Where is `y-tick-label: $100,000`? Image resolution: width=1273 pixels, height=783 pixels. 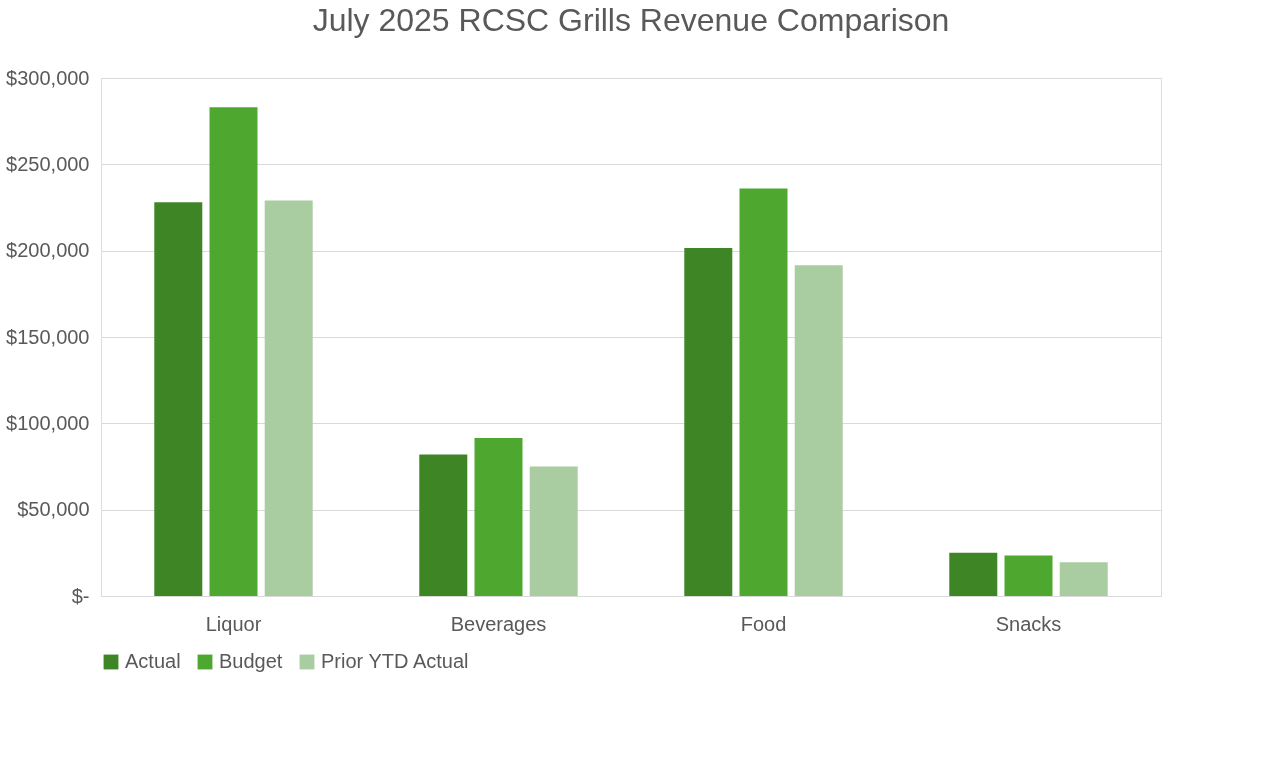 y-tick-label: $100,000 is located at coordinates (48, 422).